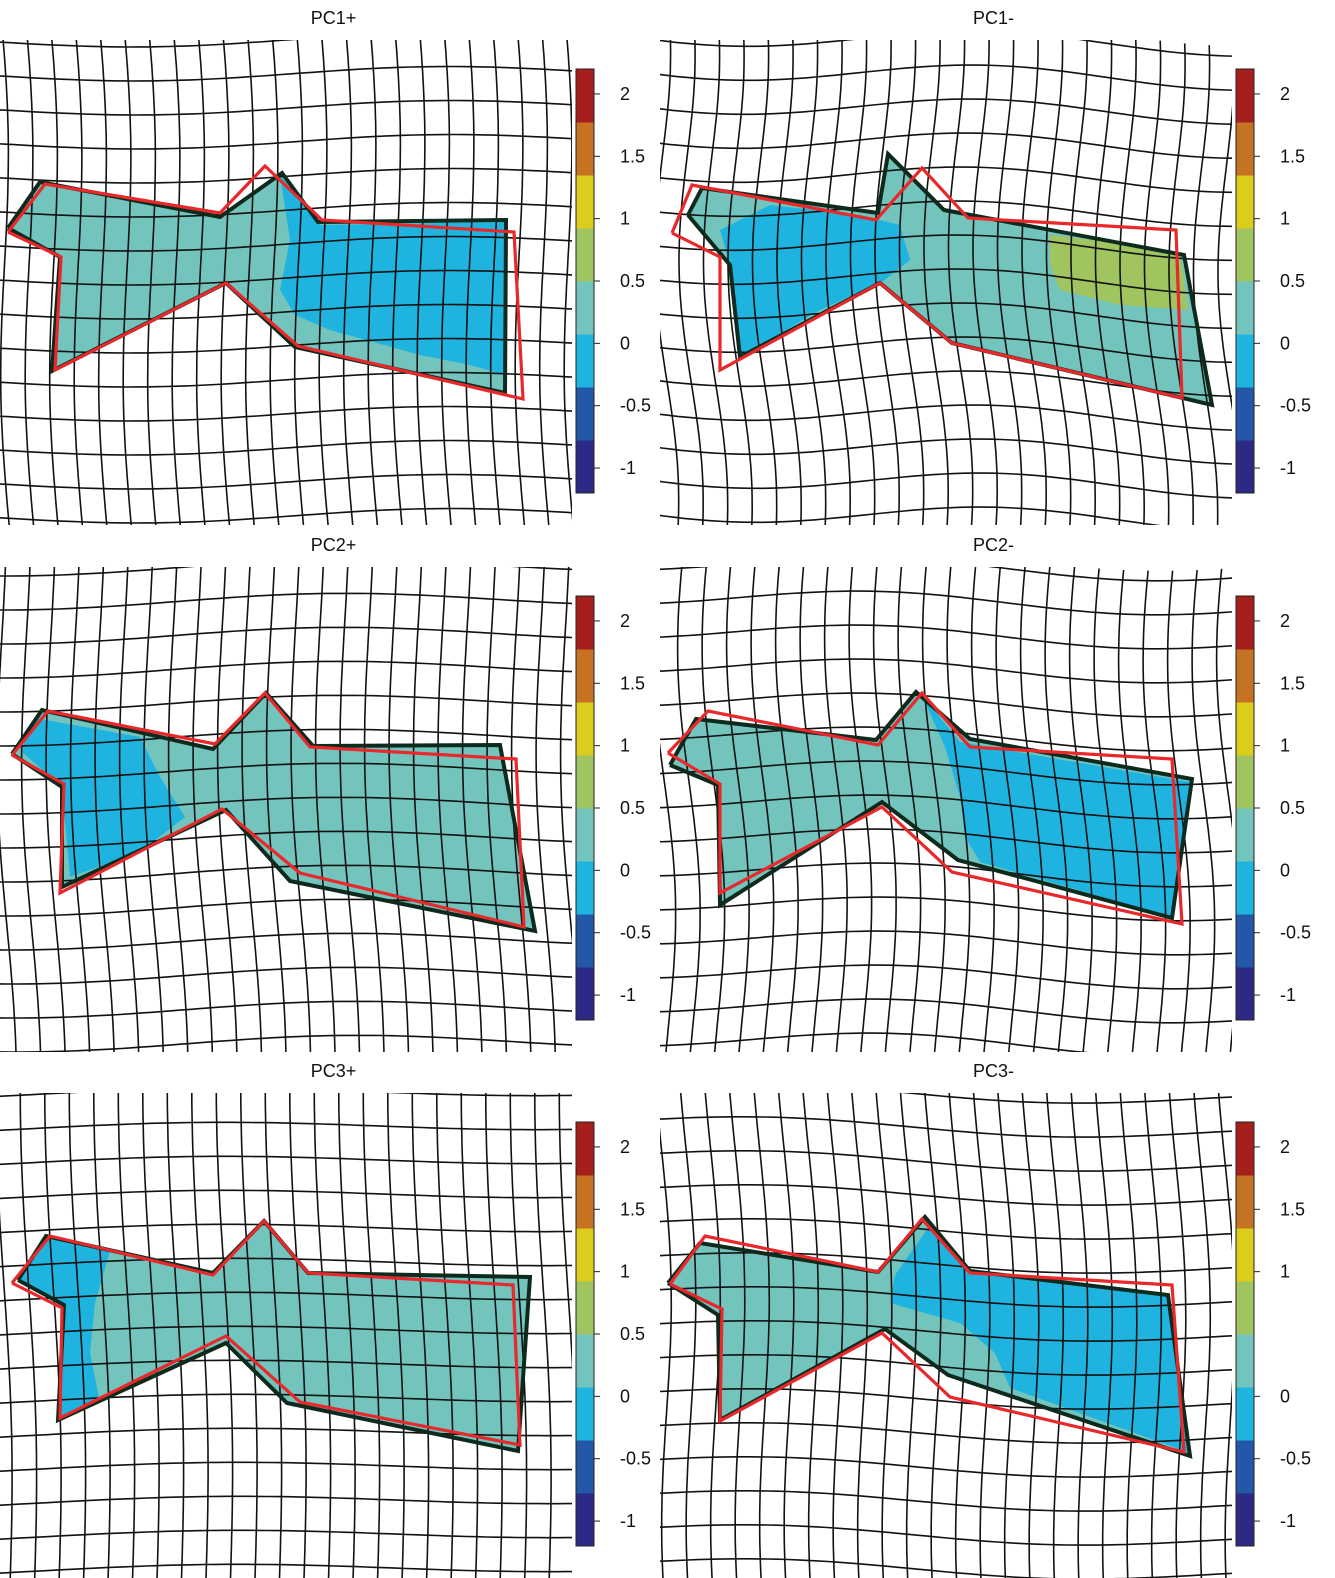  What do you see at coordinates (1273, 1334) in the screenshot?
I see `colorbar: 21.510-0.5-1` at bounding box center [1273, 1334].